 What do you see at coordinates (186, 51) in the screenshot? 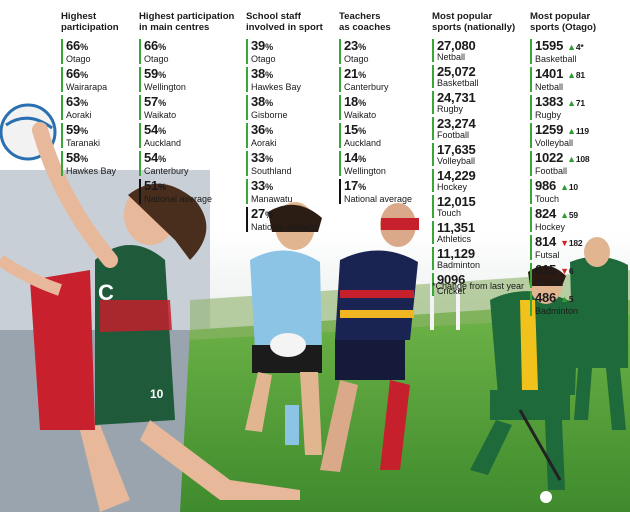
I see `stat-entry: 66% Otago` at bounding box center [186, 51].